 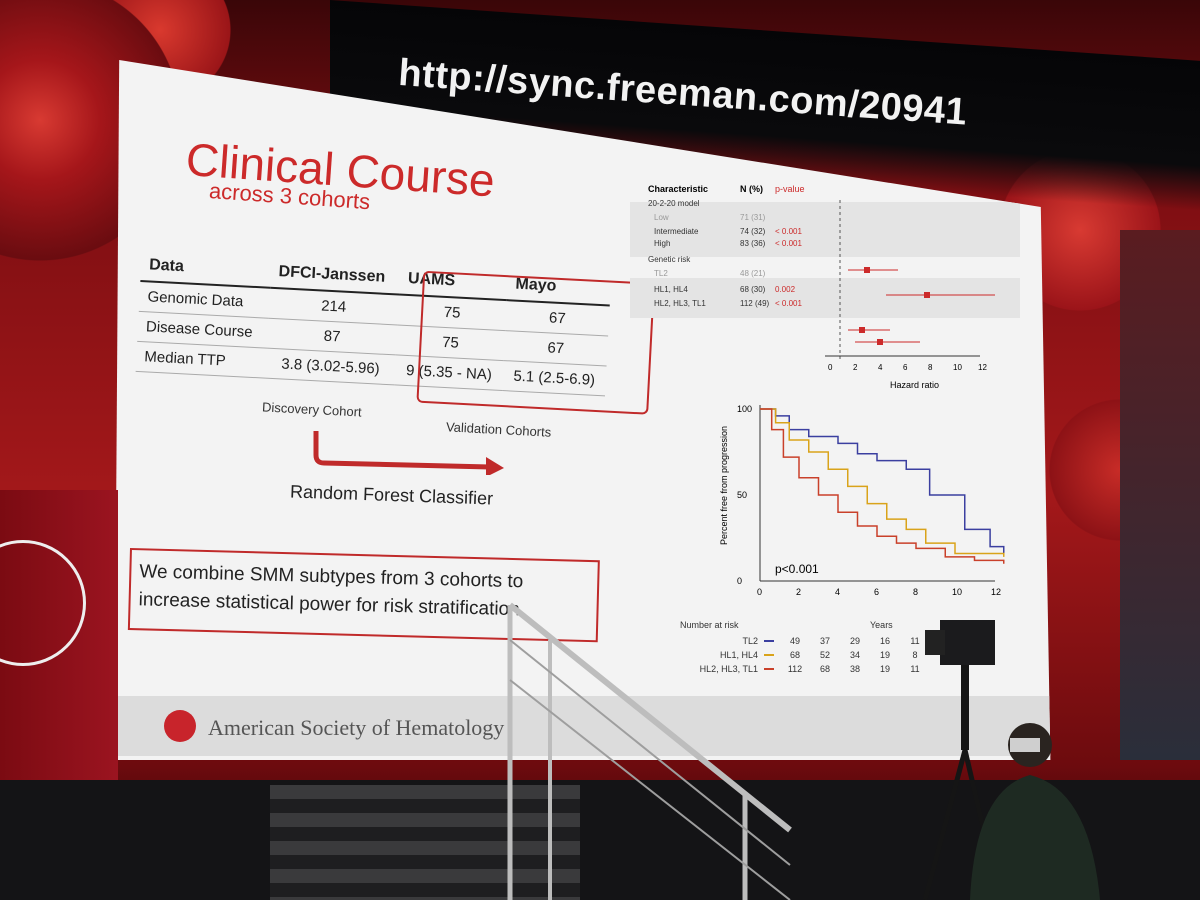 I want to click on forest-row-label: High, so click(x=662, y=243).